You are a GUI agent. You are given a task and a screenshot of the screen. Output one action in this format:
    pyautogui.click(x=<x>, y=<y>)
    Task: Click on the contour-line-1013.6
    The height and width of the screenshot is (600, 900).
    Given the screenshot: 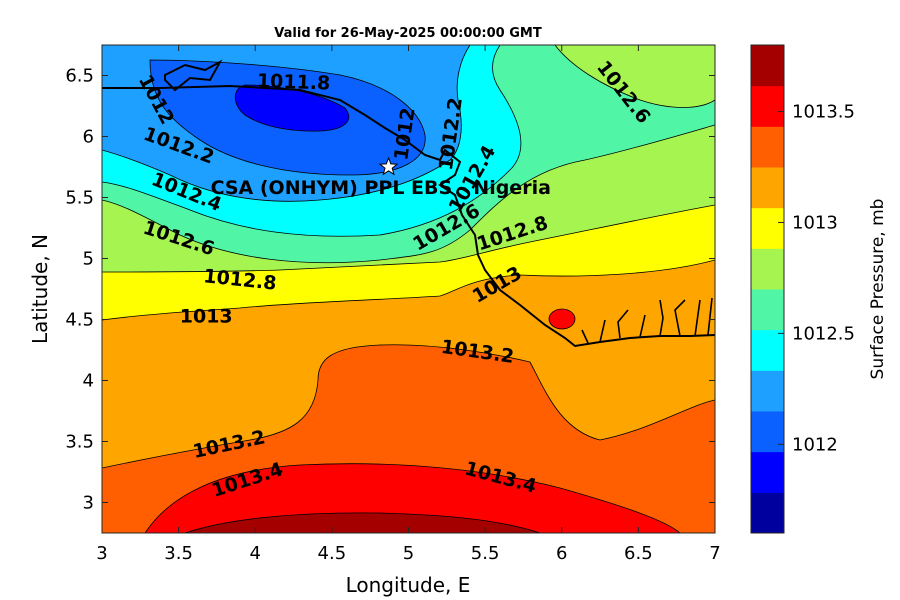 What is the action you would take?
    pyautogui.click(x=362, y=522)
    